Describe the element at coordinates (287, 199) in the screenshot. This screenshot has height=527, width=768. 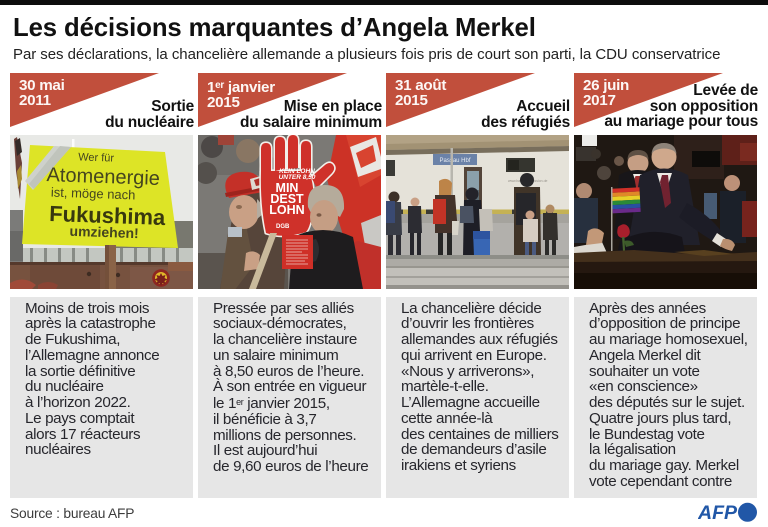
I see `svg-text: DEST` at that location.